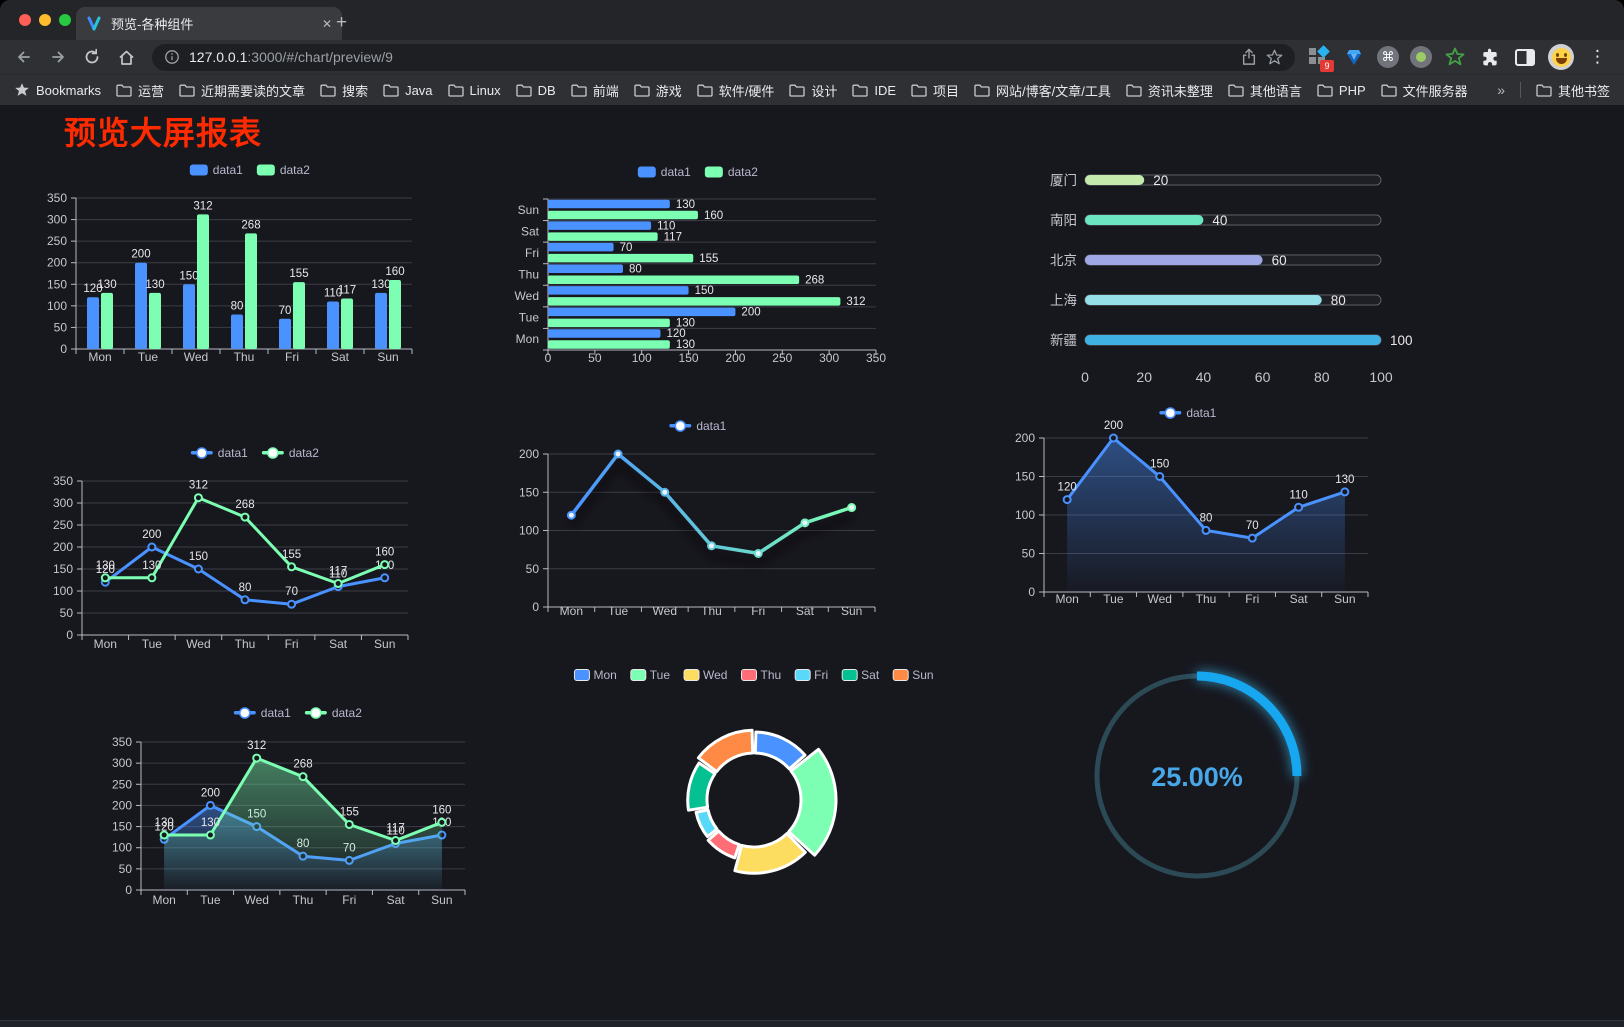  I want to click on bookmark-folder: 文件服务器, so click(1424, 90).